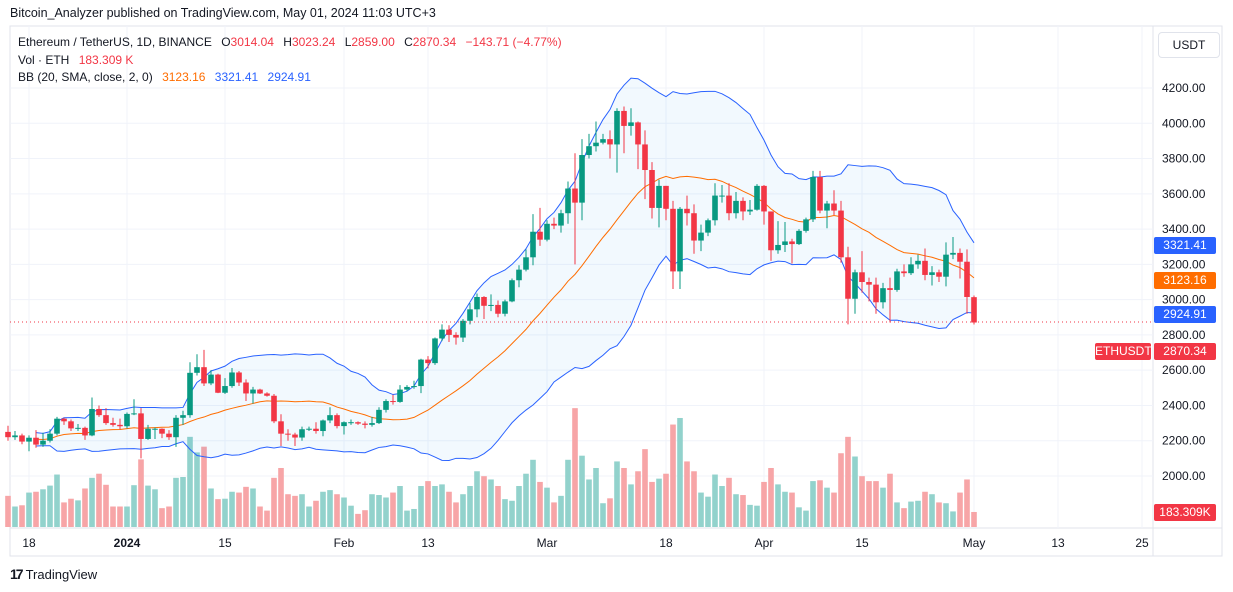  Describe the element at coordinates (1184, 229) in the screenshot. I see `price-tick-label: 3400.00` at that location.